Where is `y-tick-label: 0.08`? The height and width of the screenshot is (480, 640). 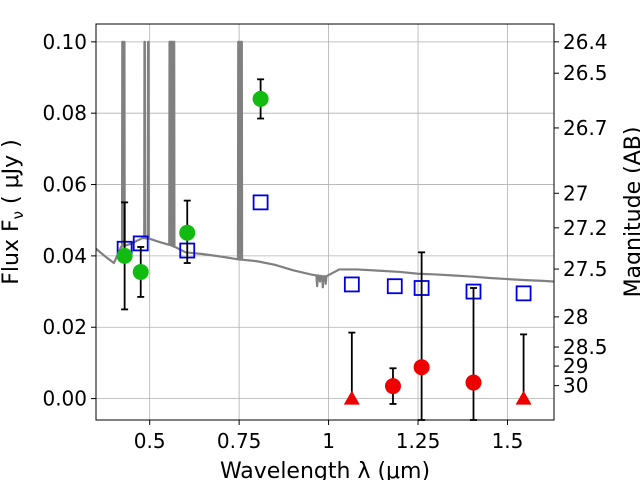 y-tick-label: 0.08 is located at coordinates (64, 113).